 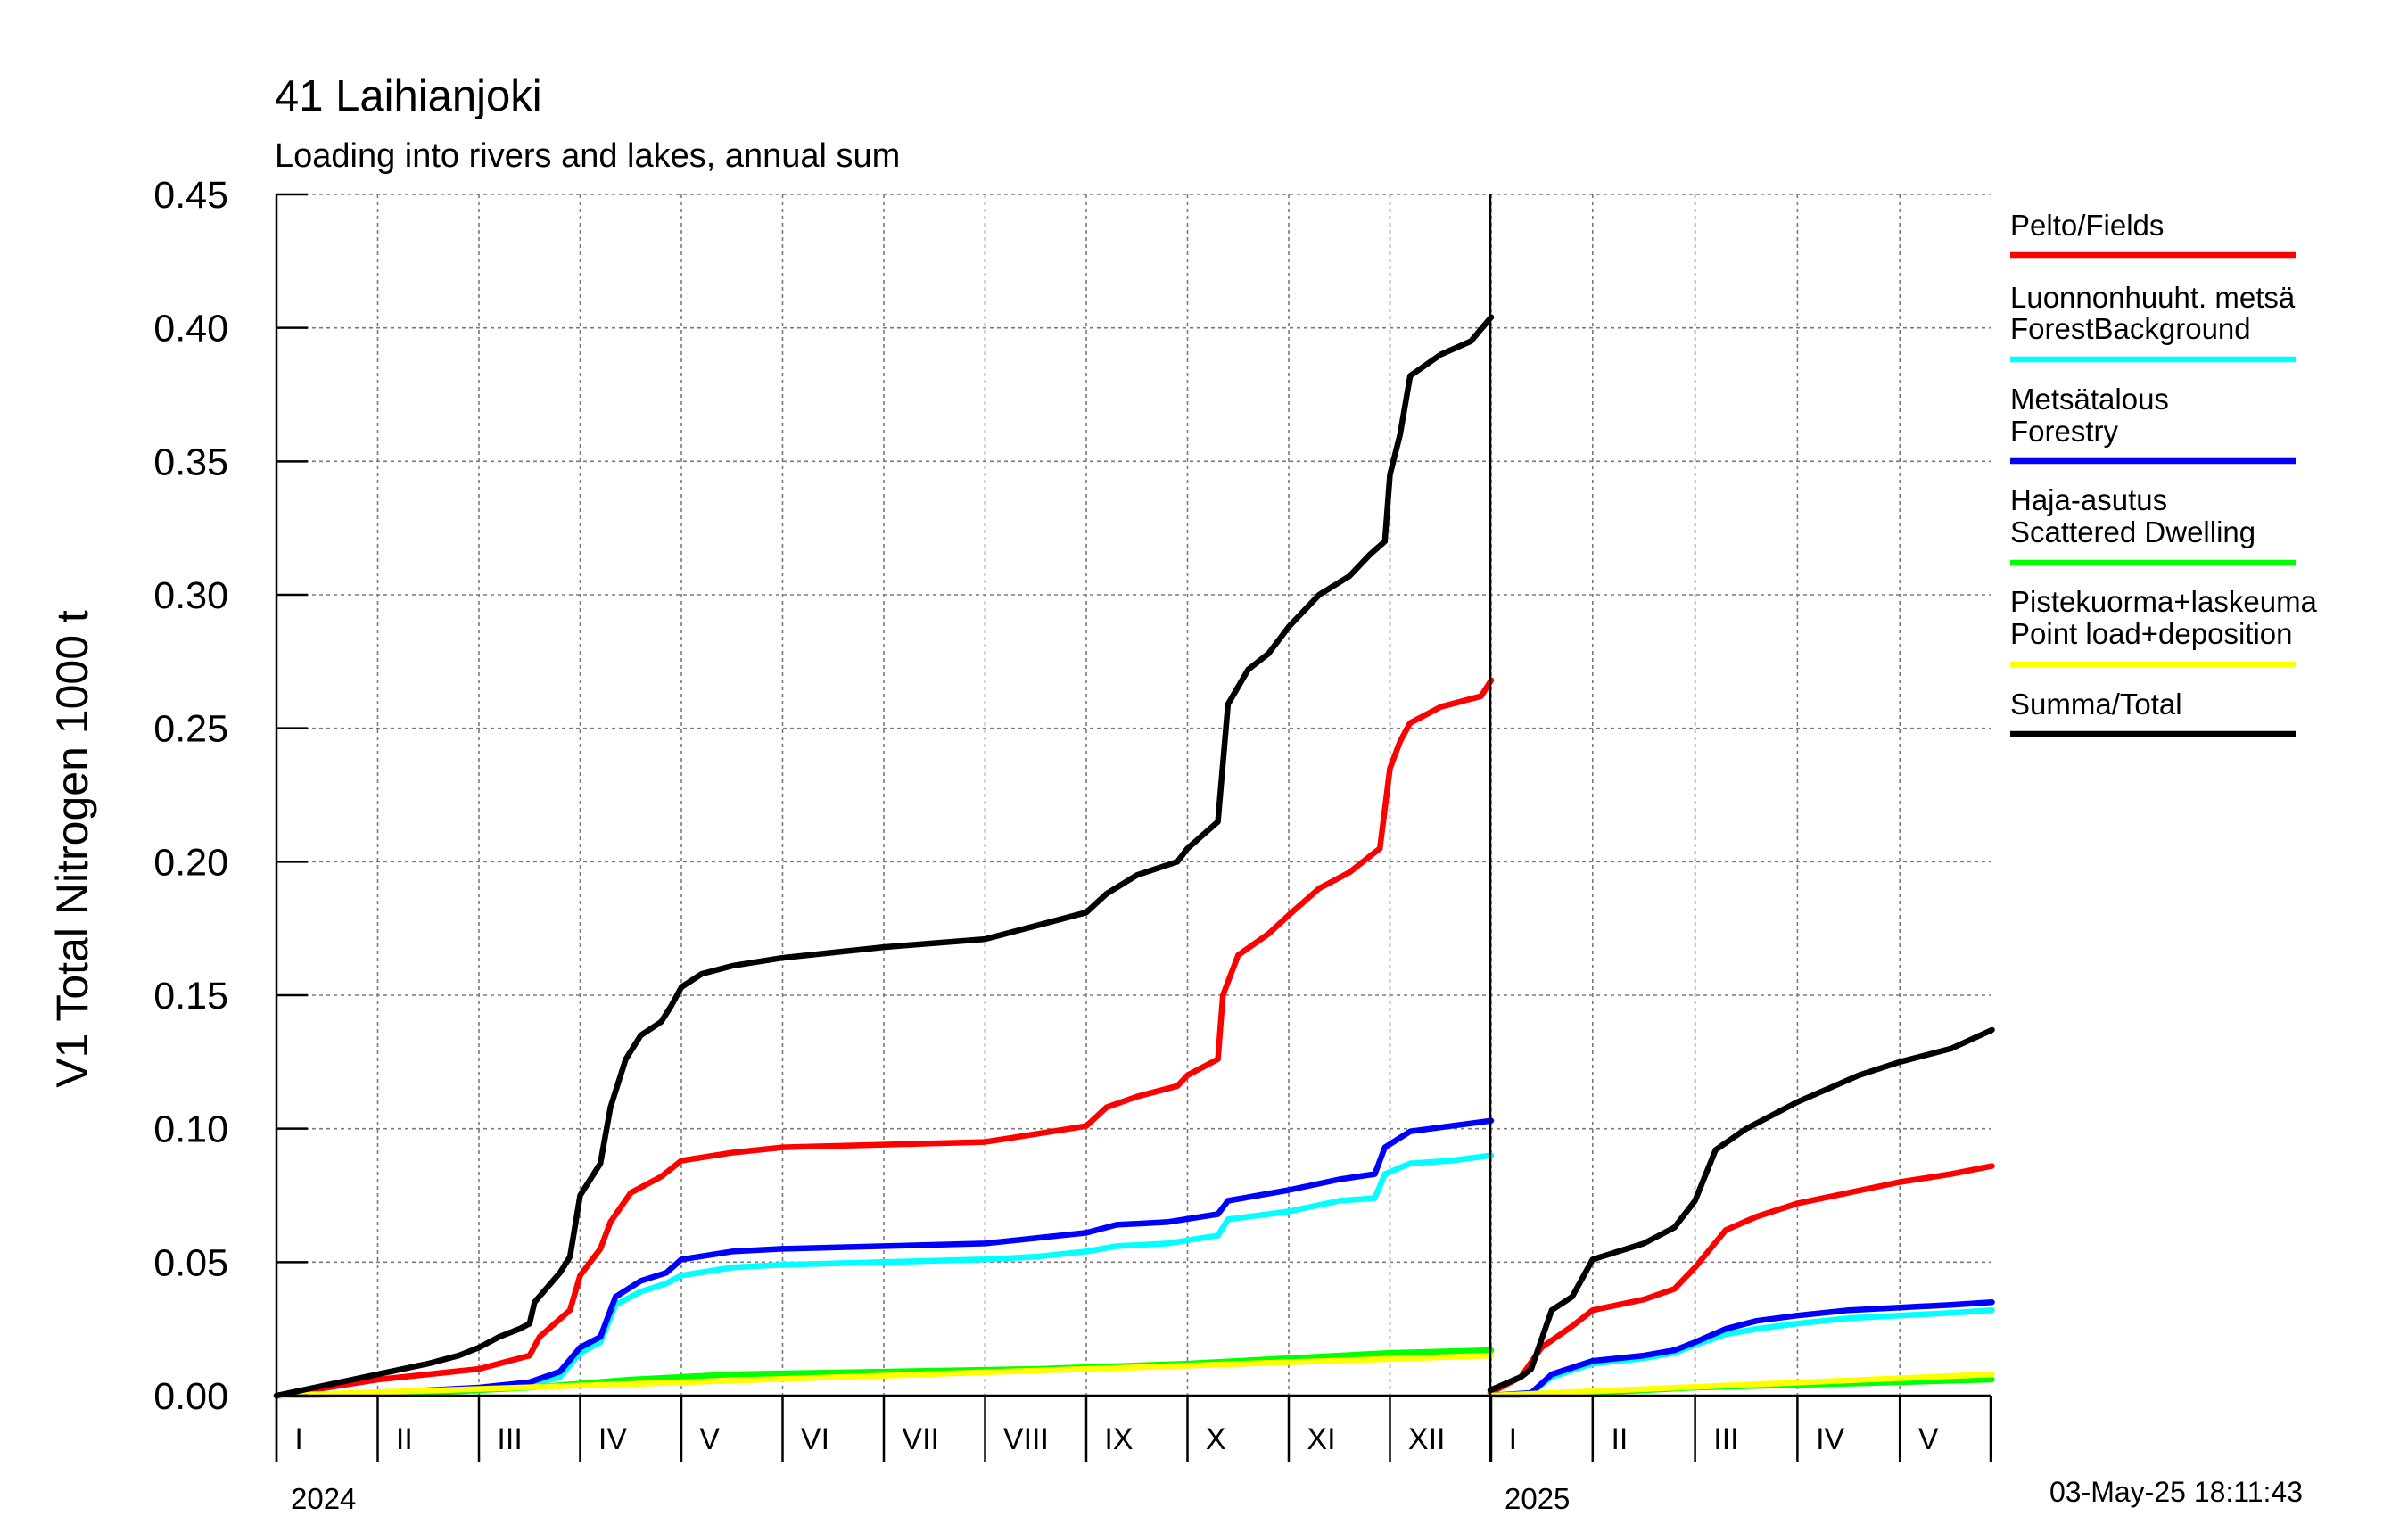 I want to click on y-tick-label: 0.40, so click(x=191, y=329).